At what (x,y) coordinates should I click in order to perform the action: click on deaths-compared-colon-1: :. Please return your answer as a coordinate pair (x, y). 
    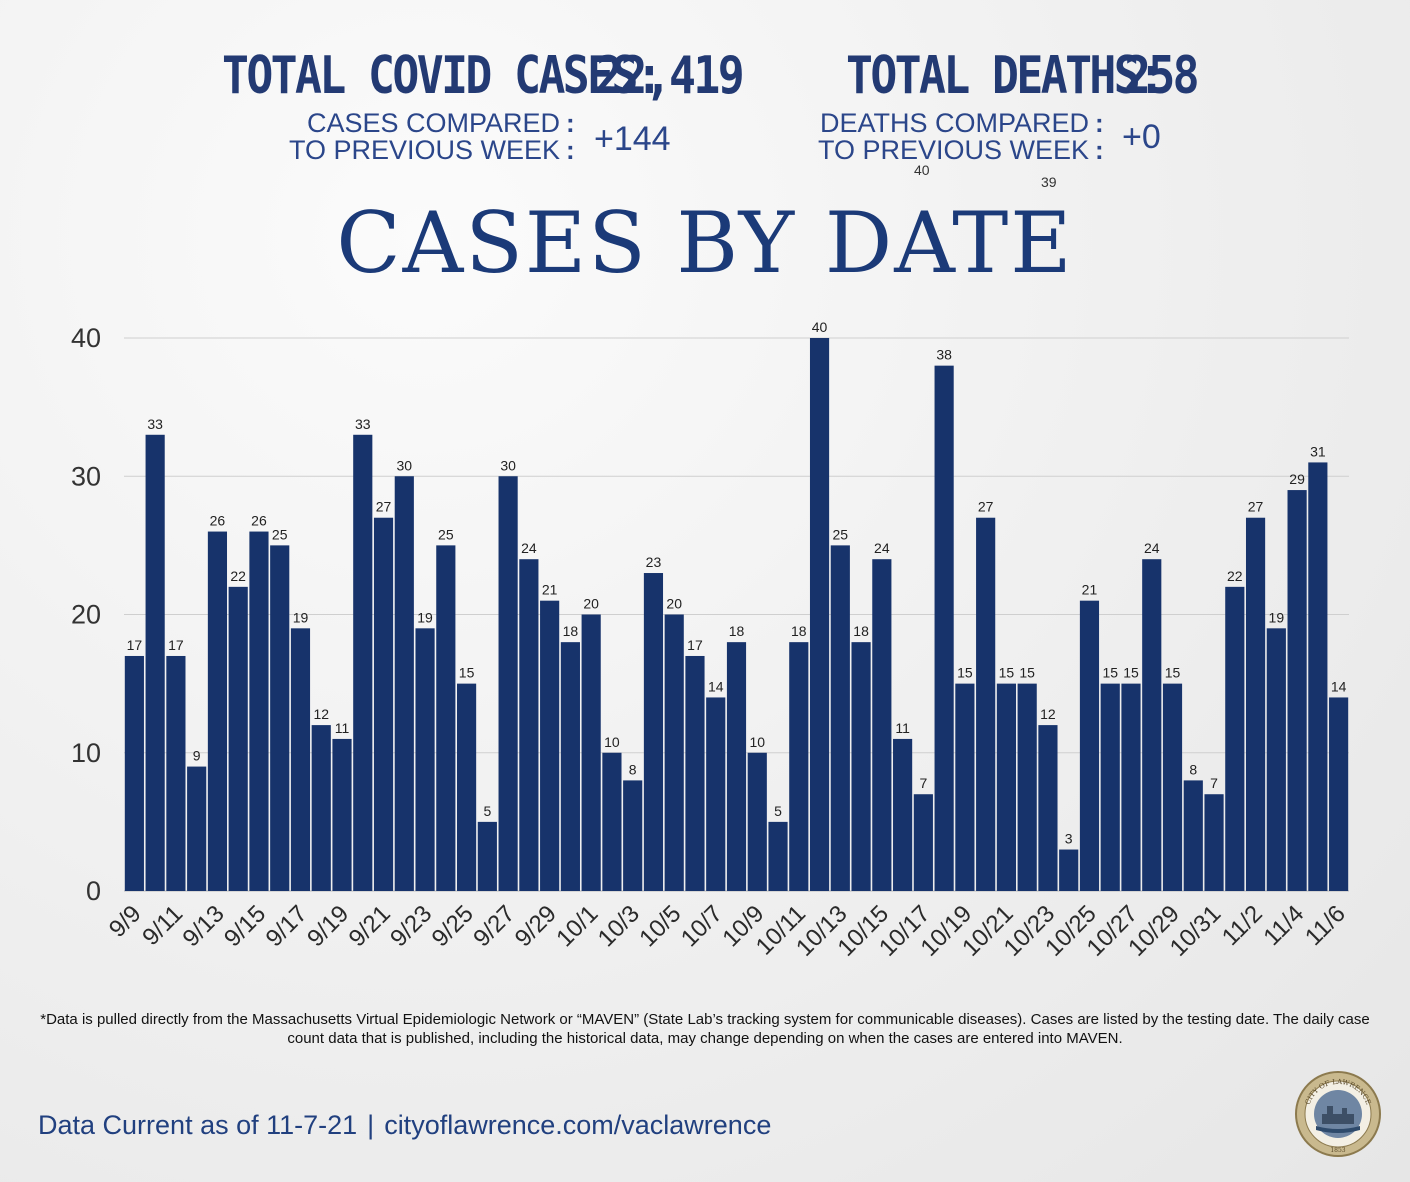
    Looking at the image, I should click on (1099, 123).